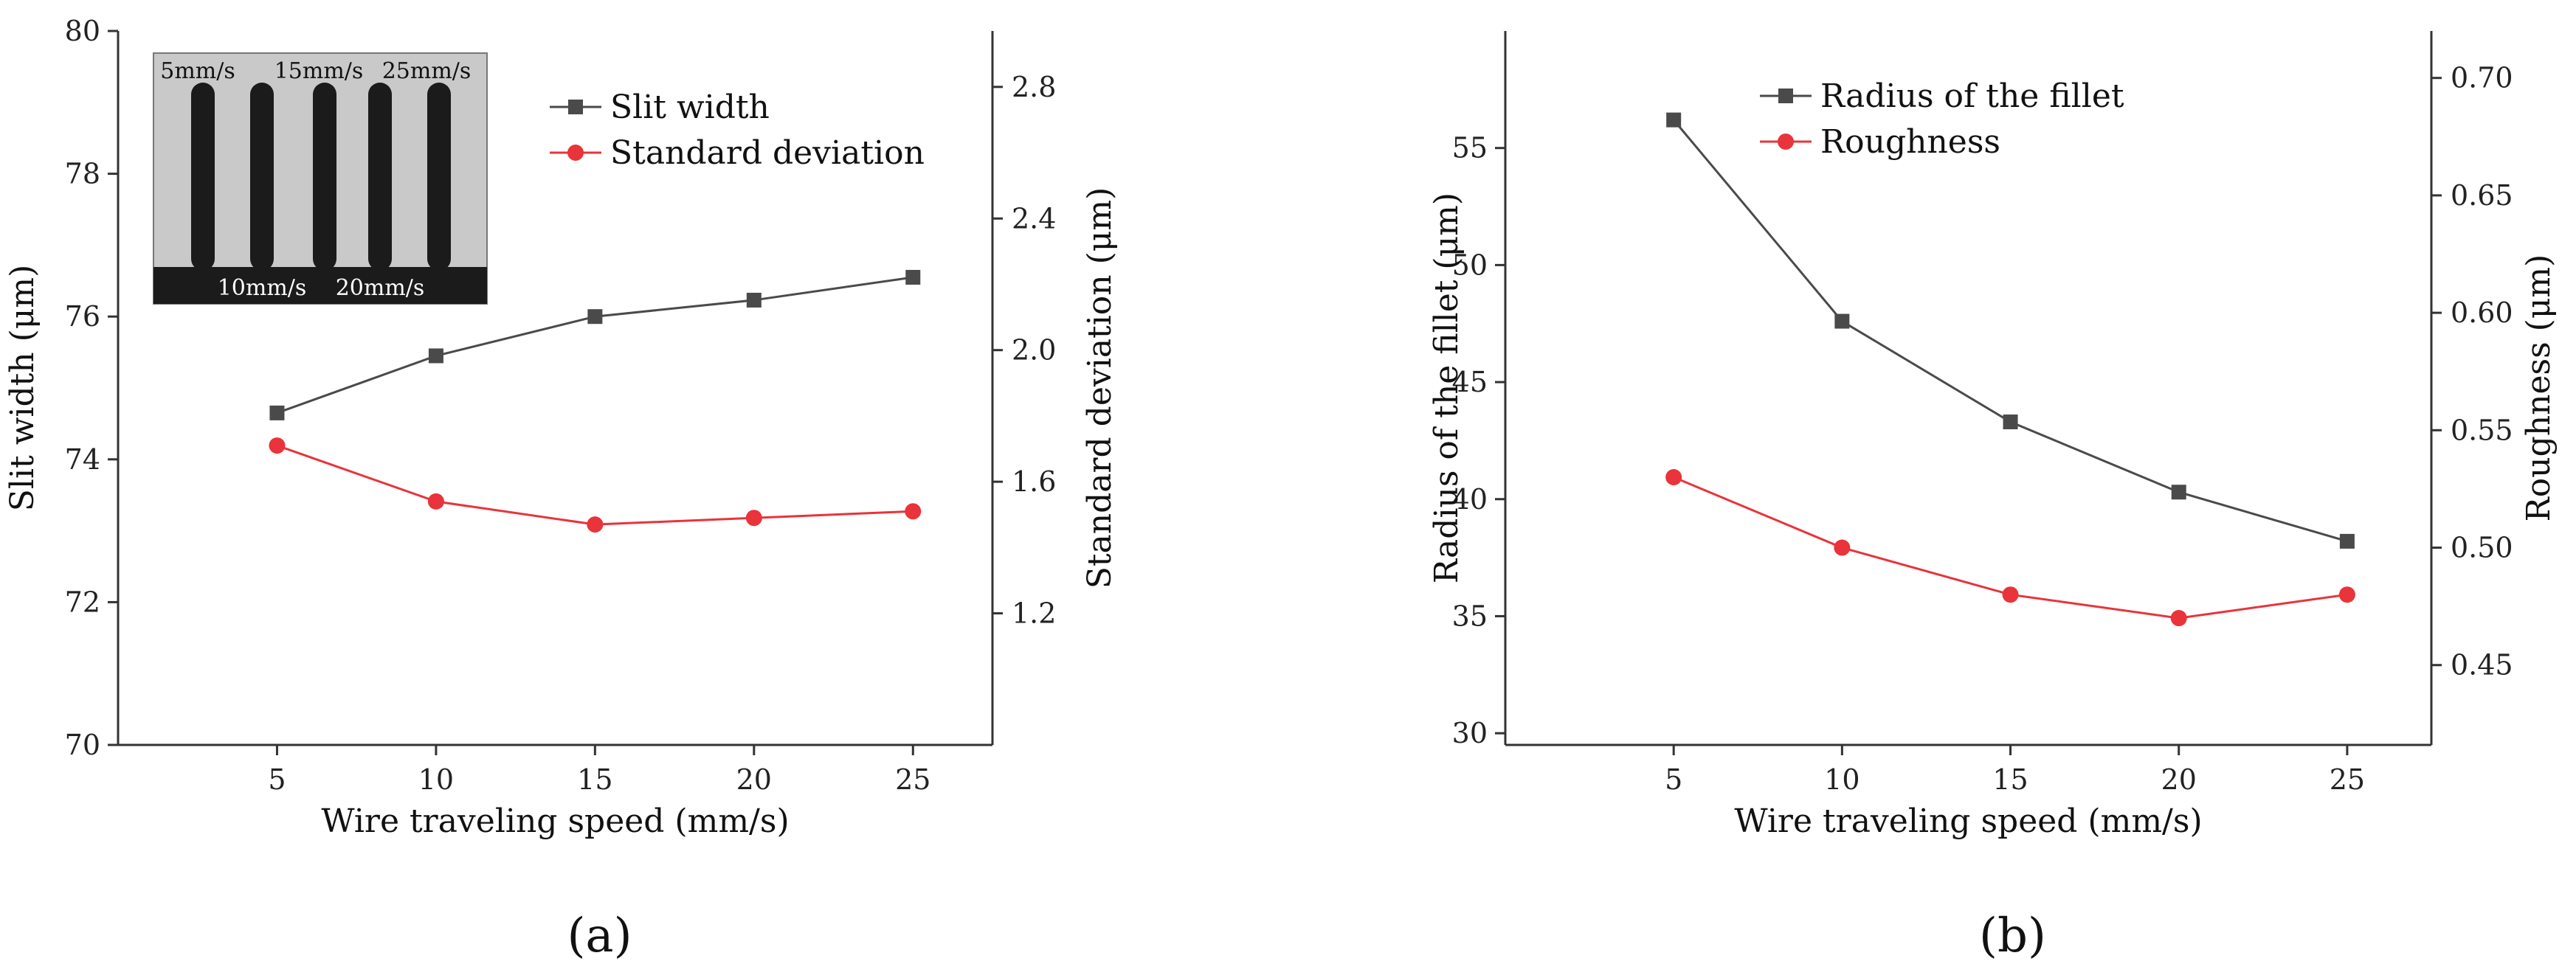 The width and height of the screenshot is (2576, 978). Describe the element at coordinates (197, 71) in the screenshot. I see `inset-top-label: 5mm/s` at that location.